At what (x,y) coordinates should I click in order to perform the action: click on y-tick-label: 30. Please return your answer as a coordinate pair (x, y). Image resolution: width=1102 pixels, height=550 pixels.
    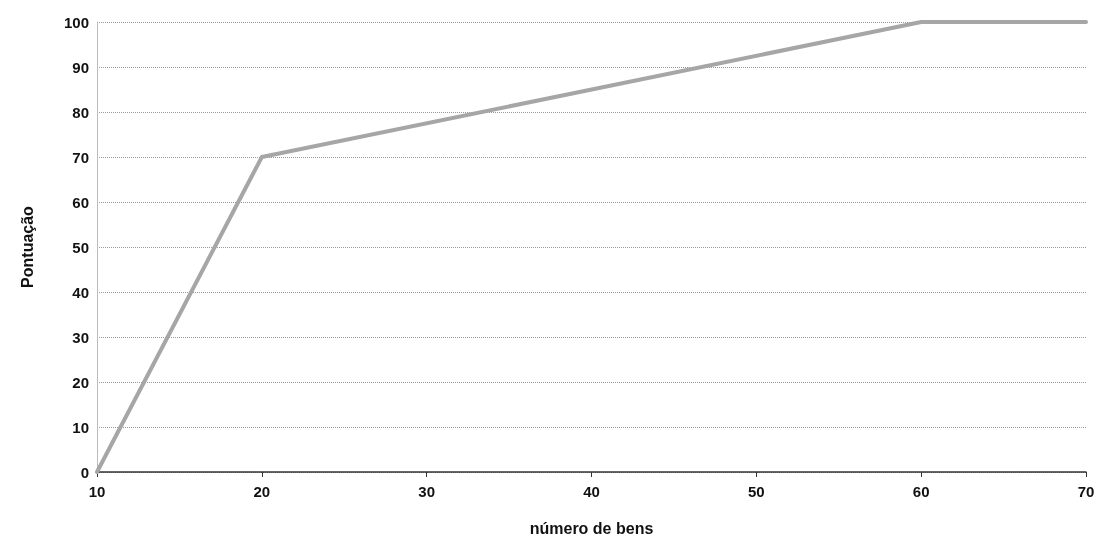
    Looking at the image, I should click on (80, 337).